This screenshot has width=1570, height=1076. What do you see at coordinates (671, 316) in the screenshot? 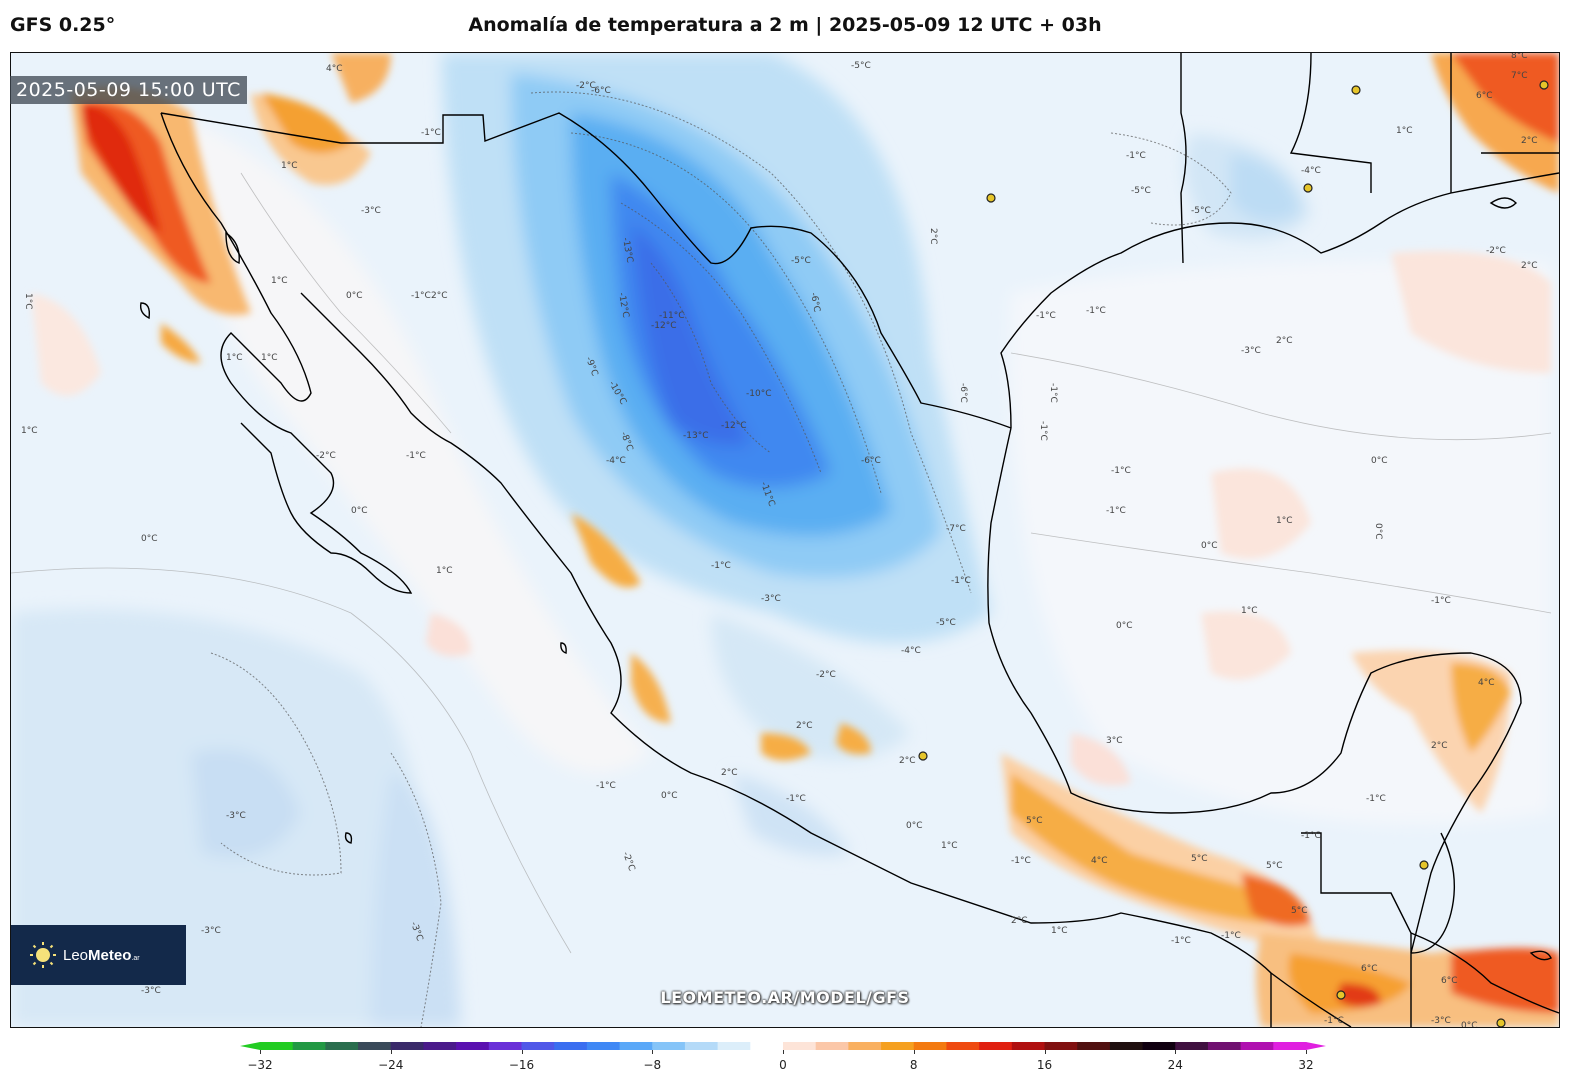
I see `contour-label: -11°C` at bounding box center [671, 316].